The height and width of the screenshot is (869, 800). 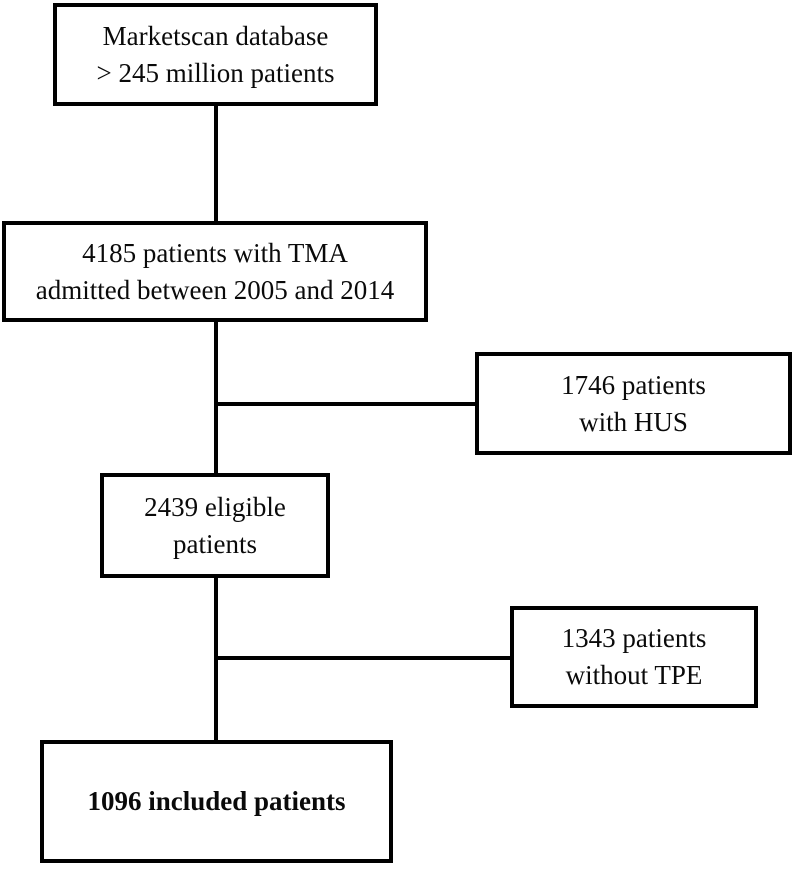 What do you see at coordinates (363, 658) in the screenshot?
I see `connector-branch-to-tpe` at bounding box center [363, 658].